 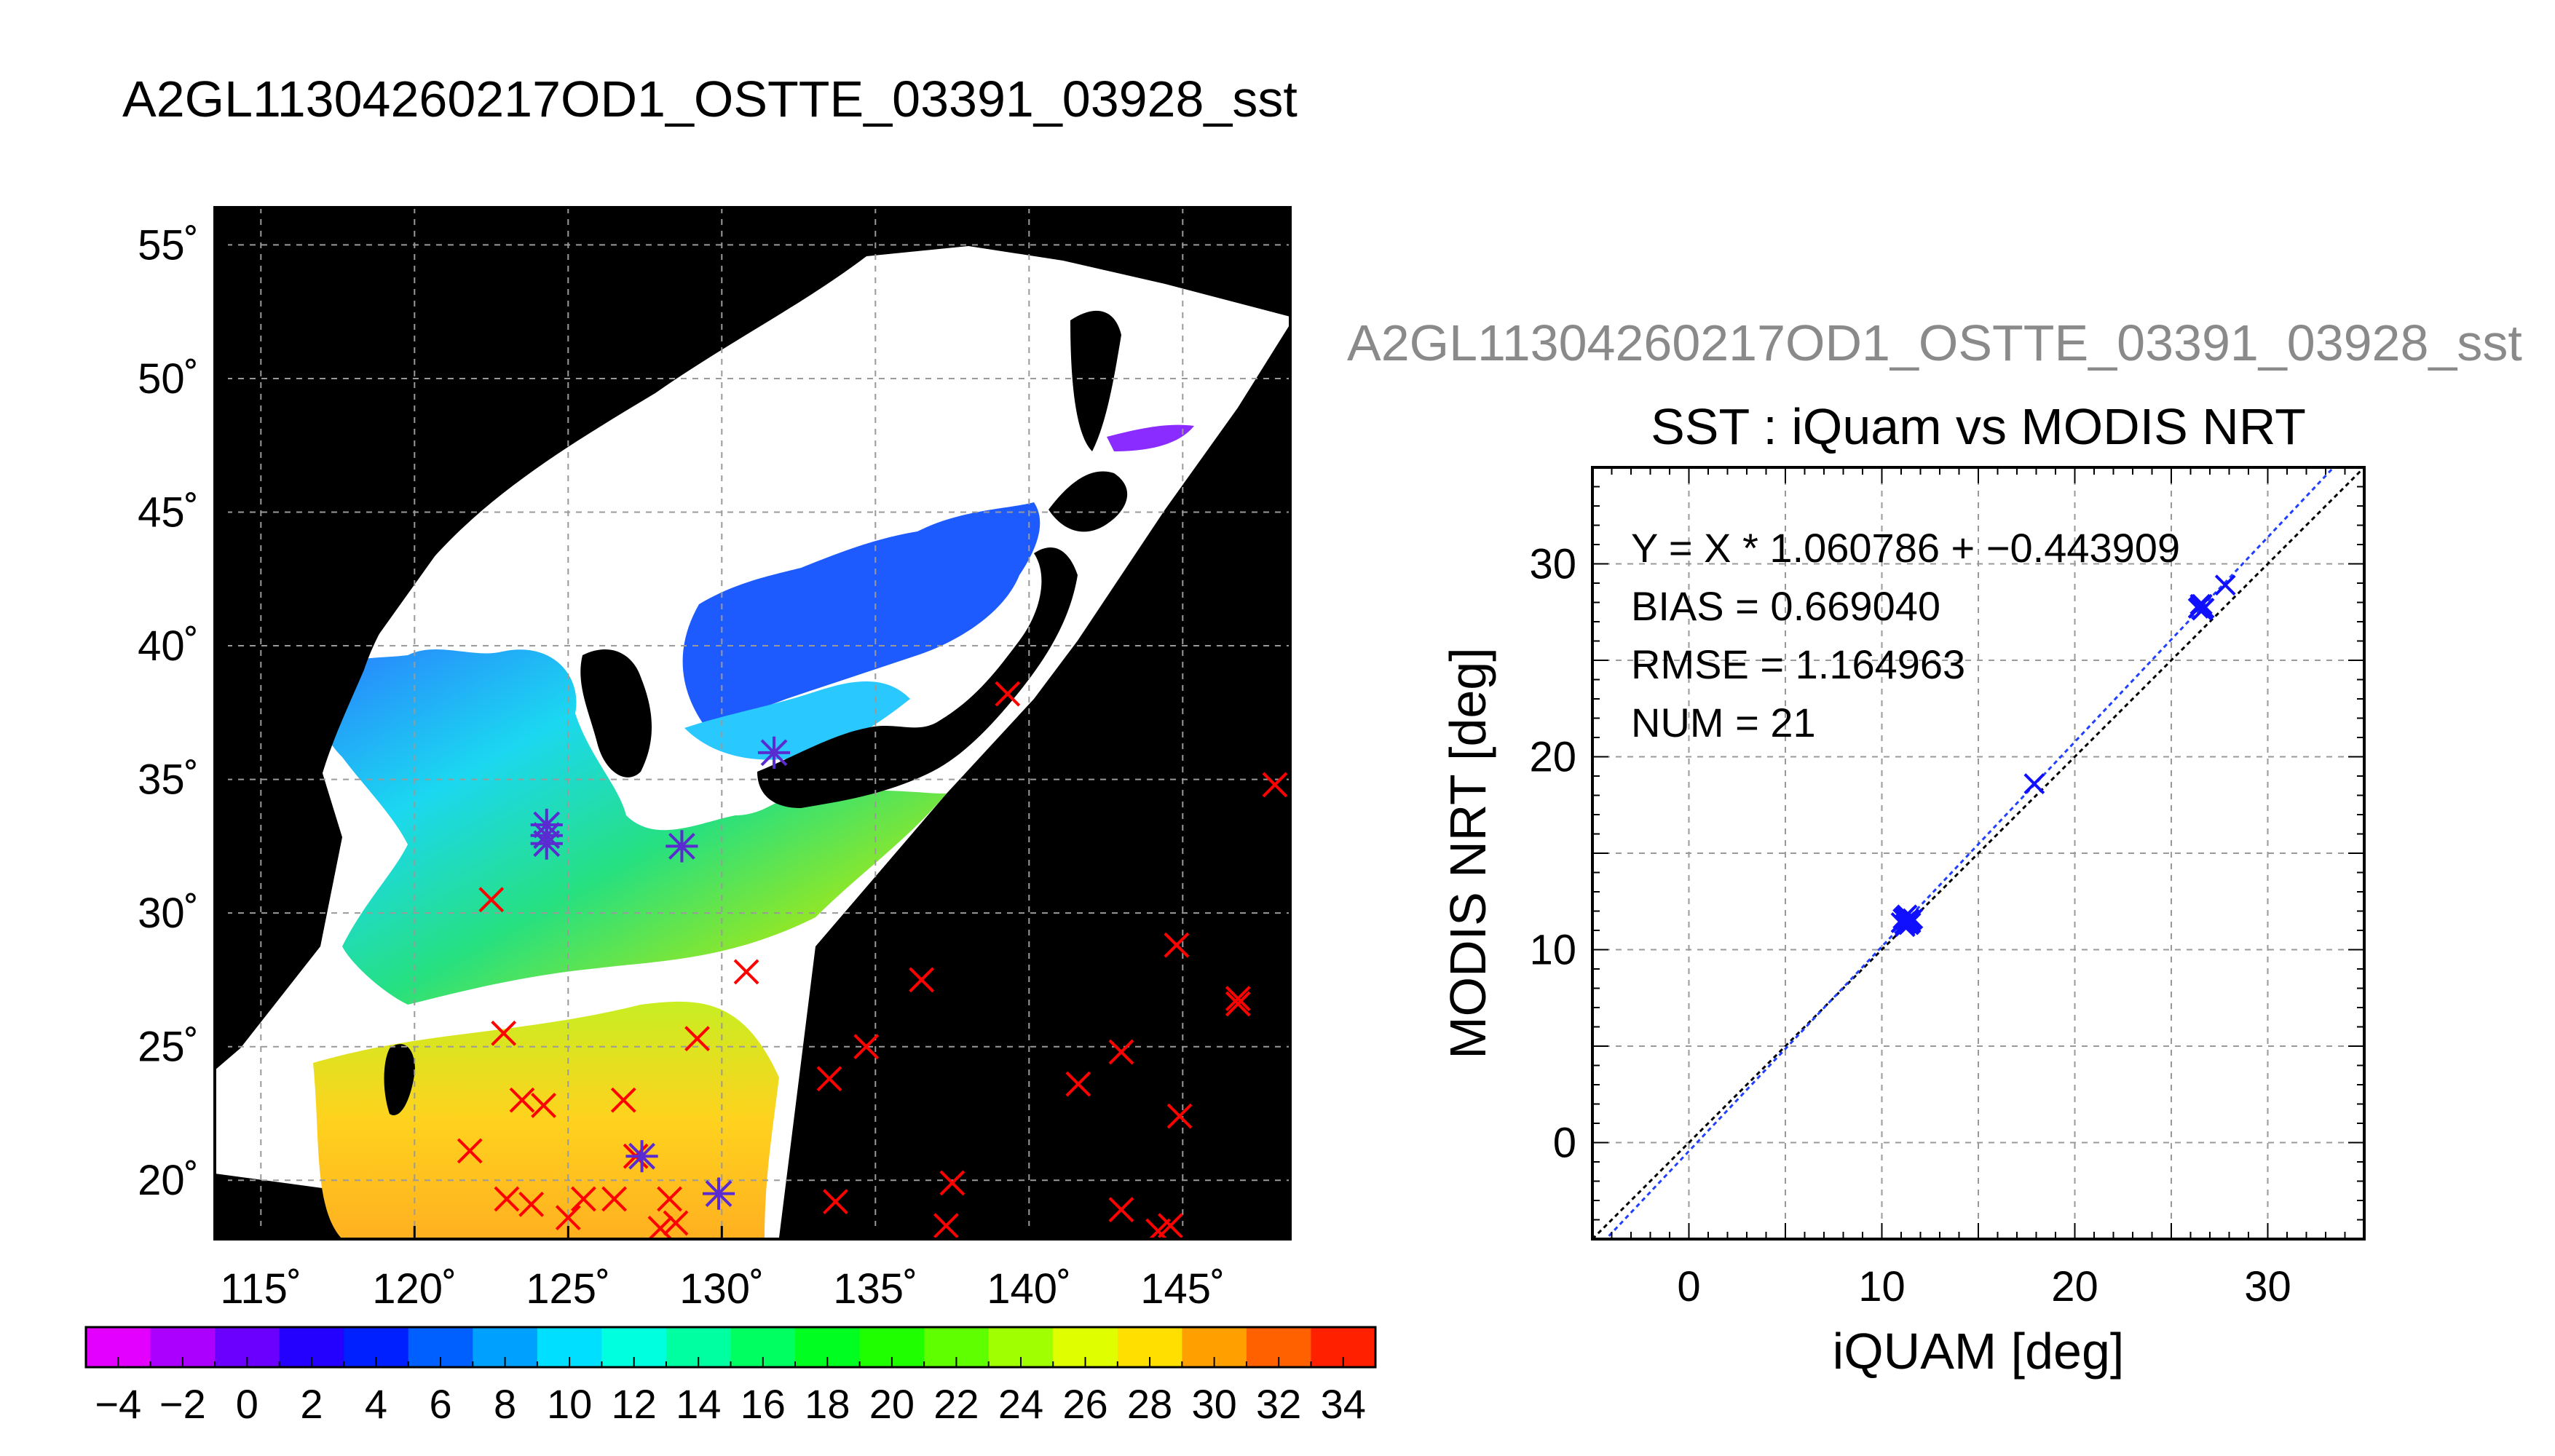 I want to click on colorbar-tick-label: 12, so click(x=634, y=1404).